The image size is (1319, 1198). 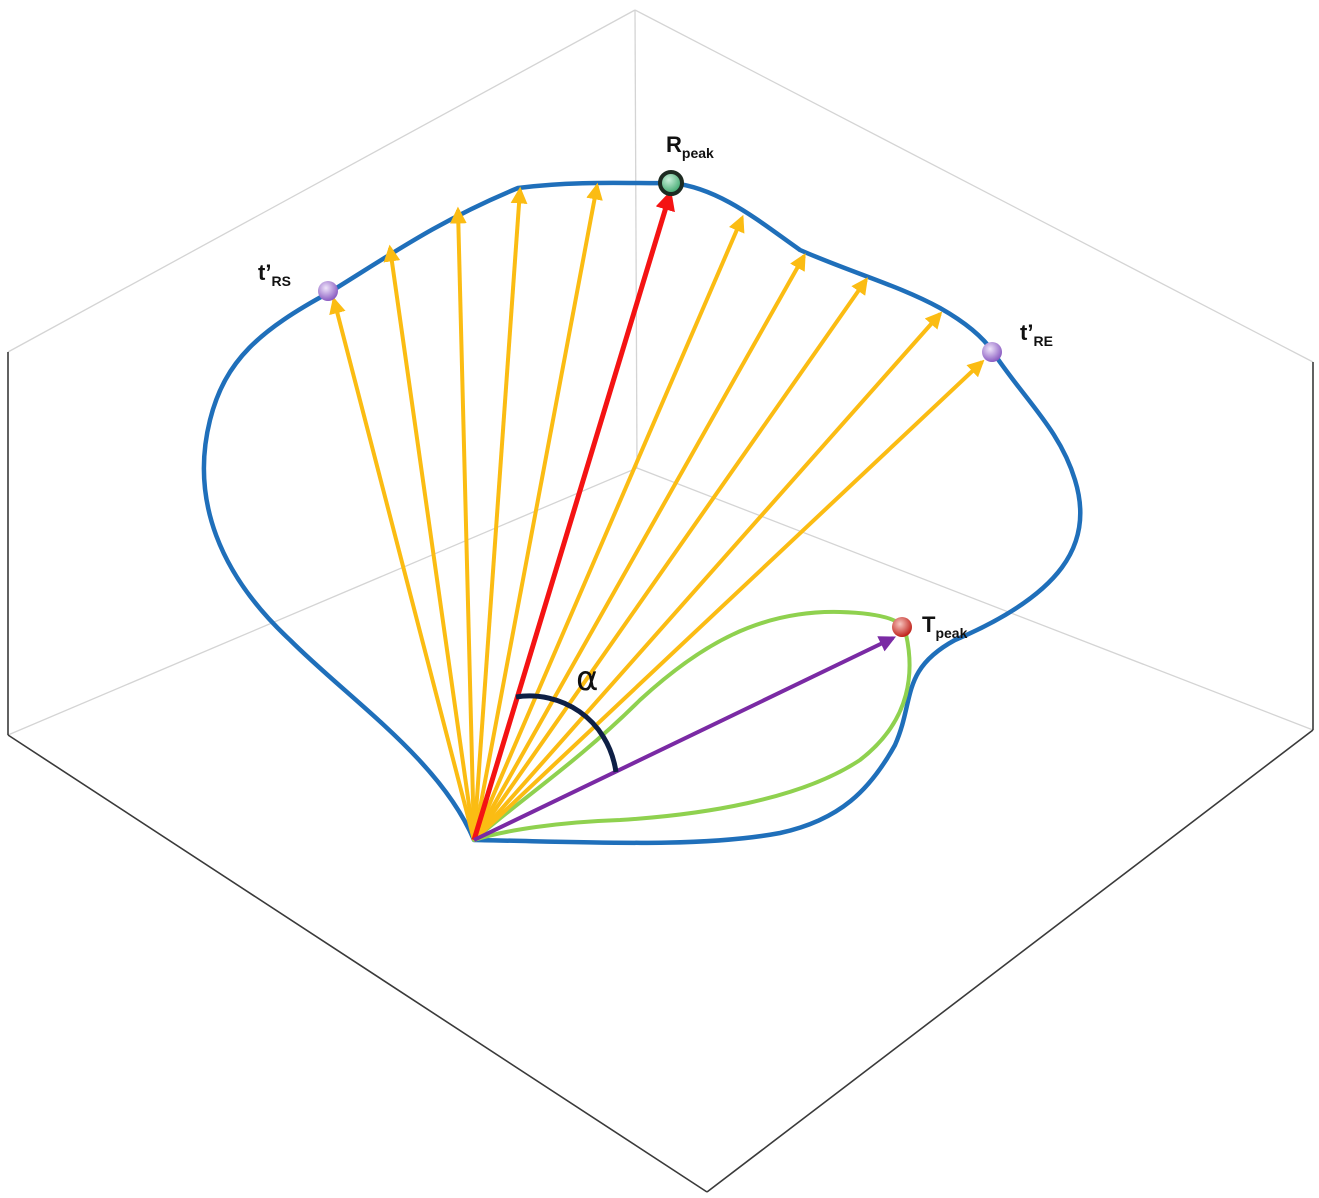 I want to click on r-peak-marker, so click(x=671, y=183).